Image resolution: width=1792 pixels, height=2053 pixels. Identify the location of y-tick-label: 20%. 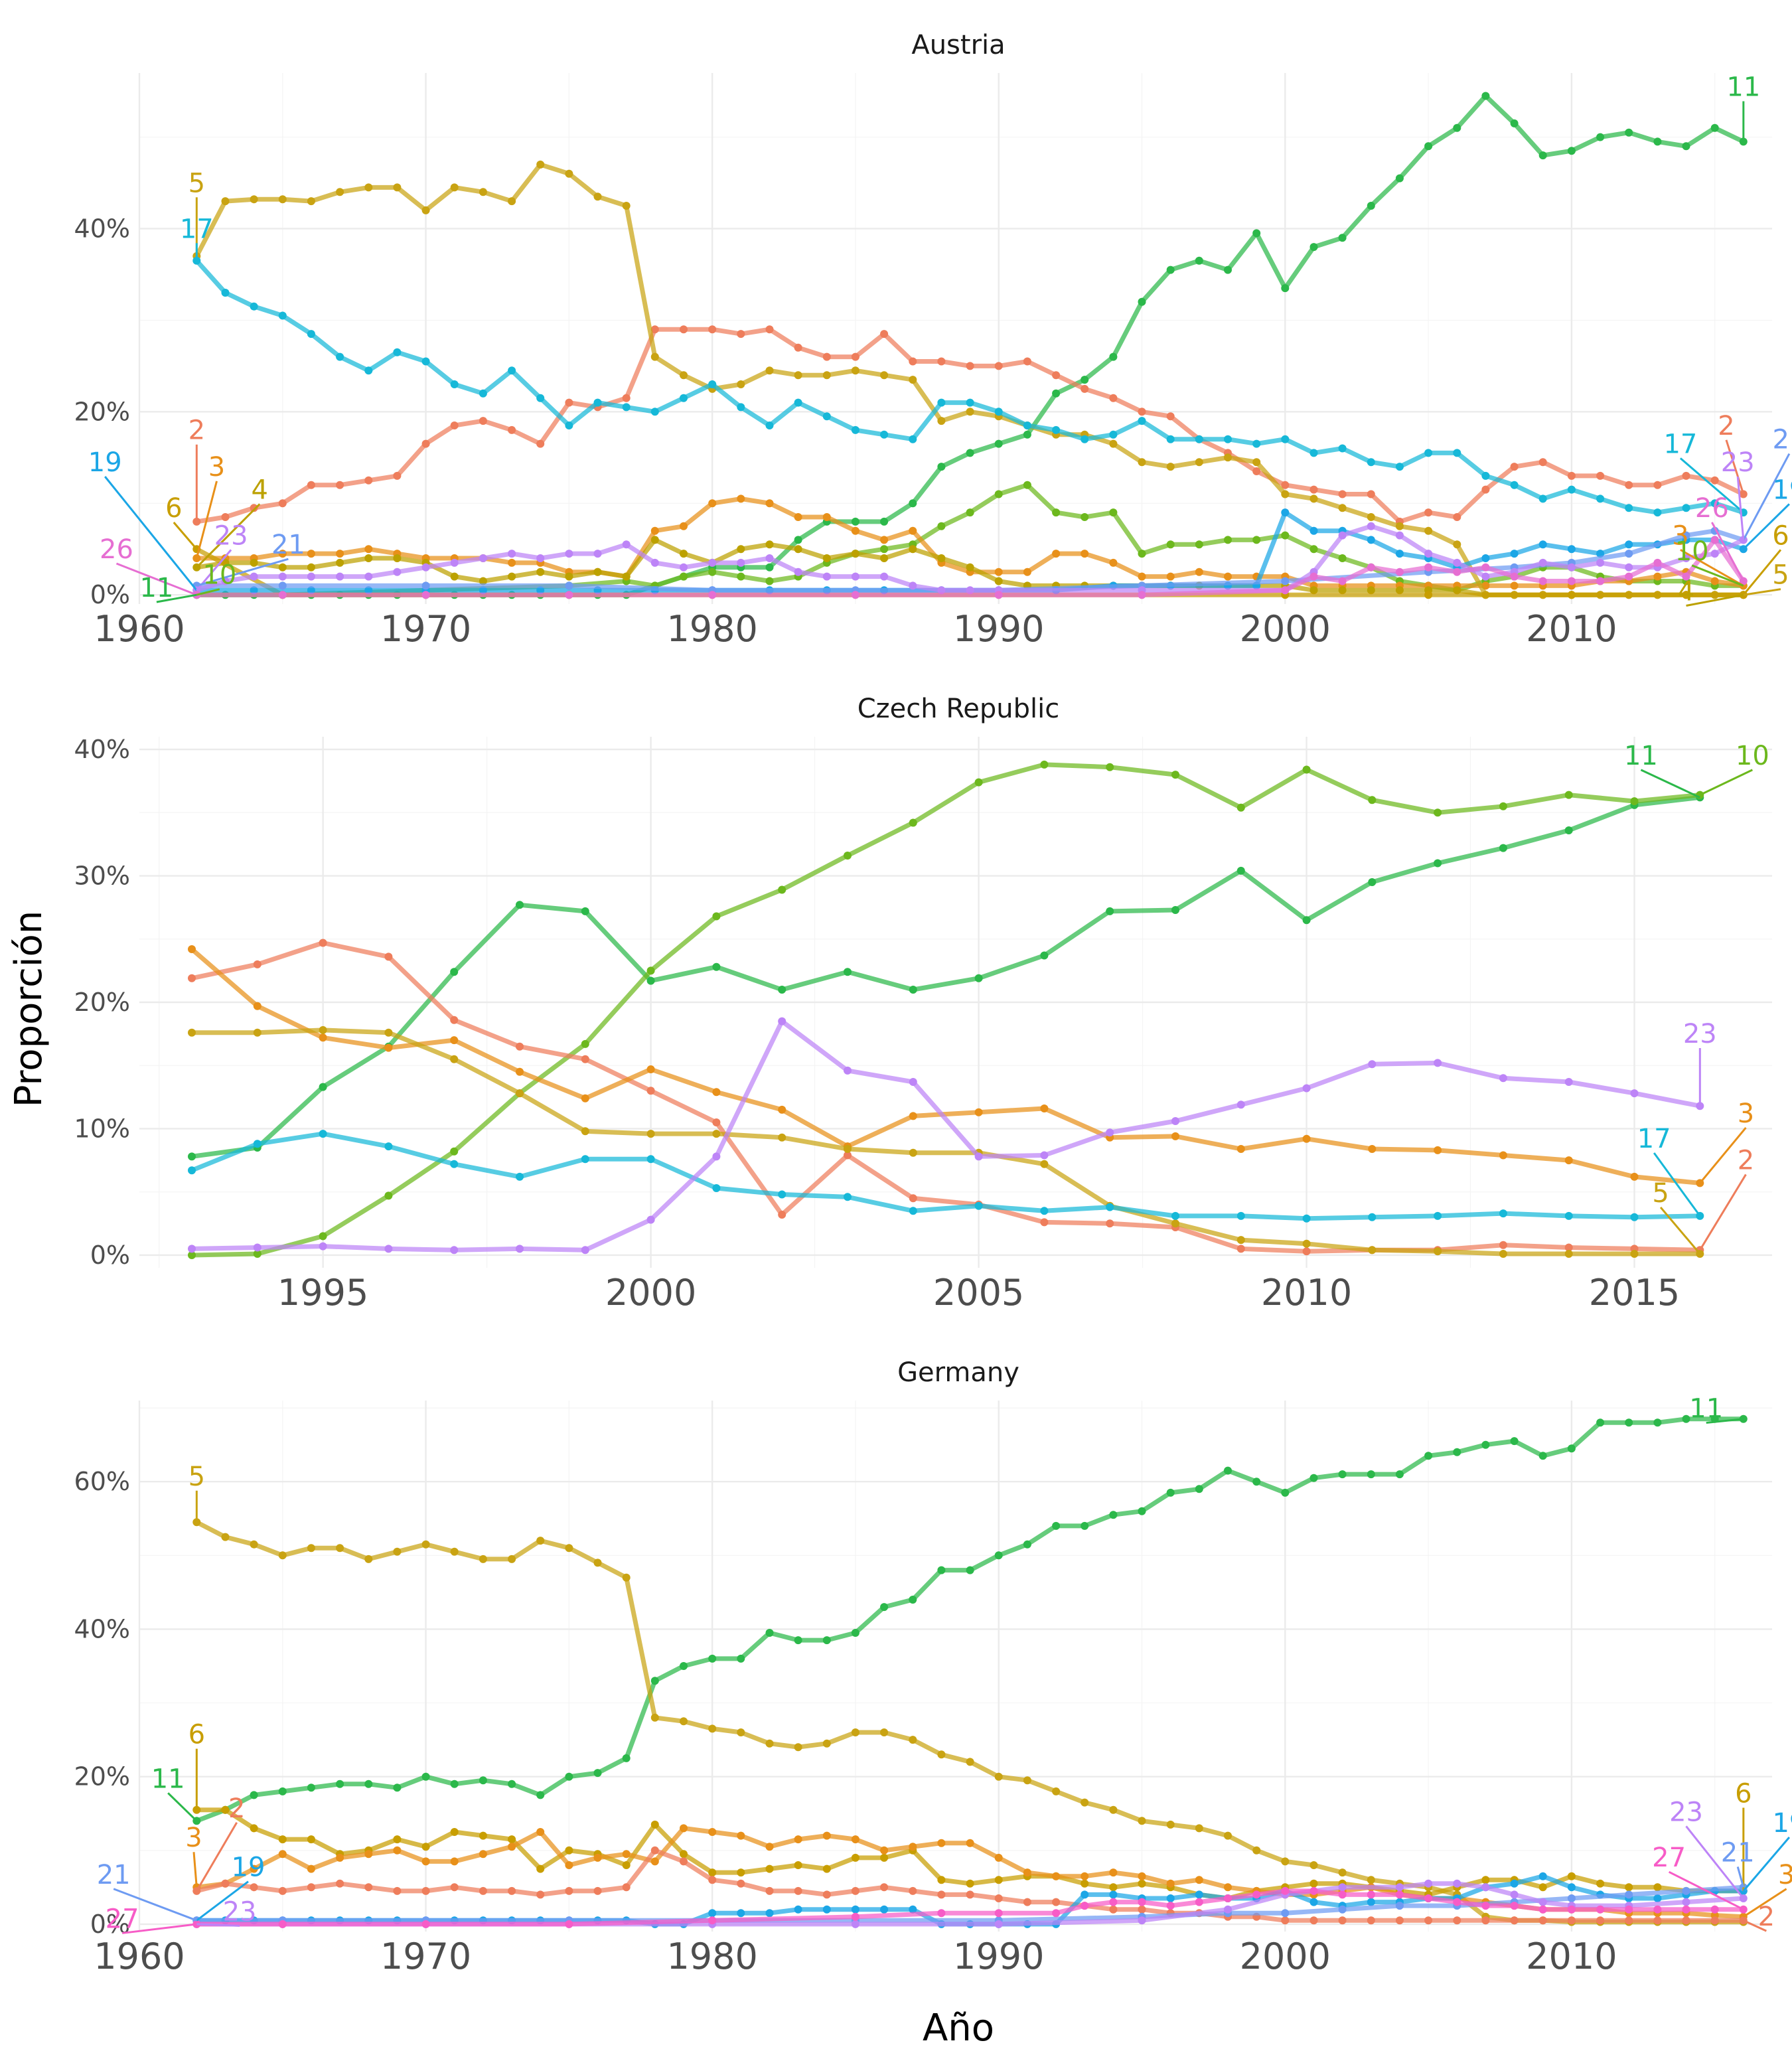
(102, 1002).